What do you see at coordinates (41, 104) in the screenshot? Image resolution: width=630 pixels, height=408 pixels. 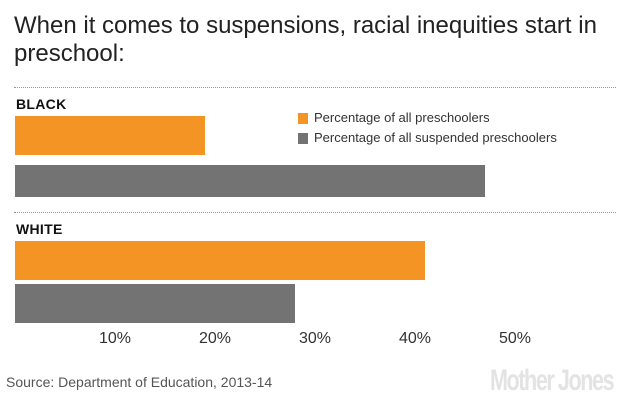 I see `group-label-black: BLACK` at bounding box center [41, 104].